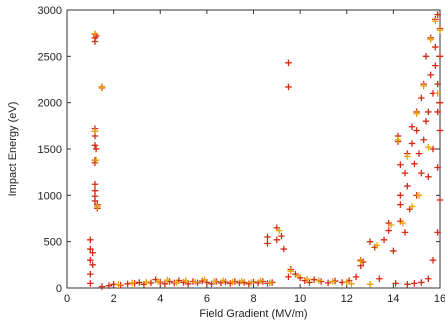 Image resolution: width=445 pixels, height=323 pixels. Describe the element at coordinates (50, 104) in the screenshot. I see `y-tick-label: 2000` at that location.